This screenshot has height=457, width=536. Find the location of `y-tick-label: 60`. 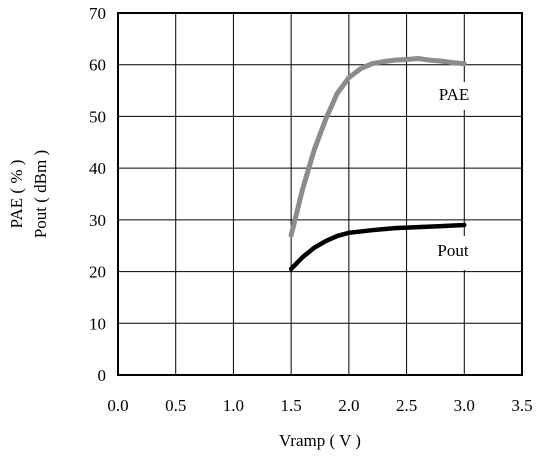

y-tick-label: 60 is located at coordinates (97, 65).